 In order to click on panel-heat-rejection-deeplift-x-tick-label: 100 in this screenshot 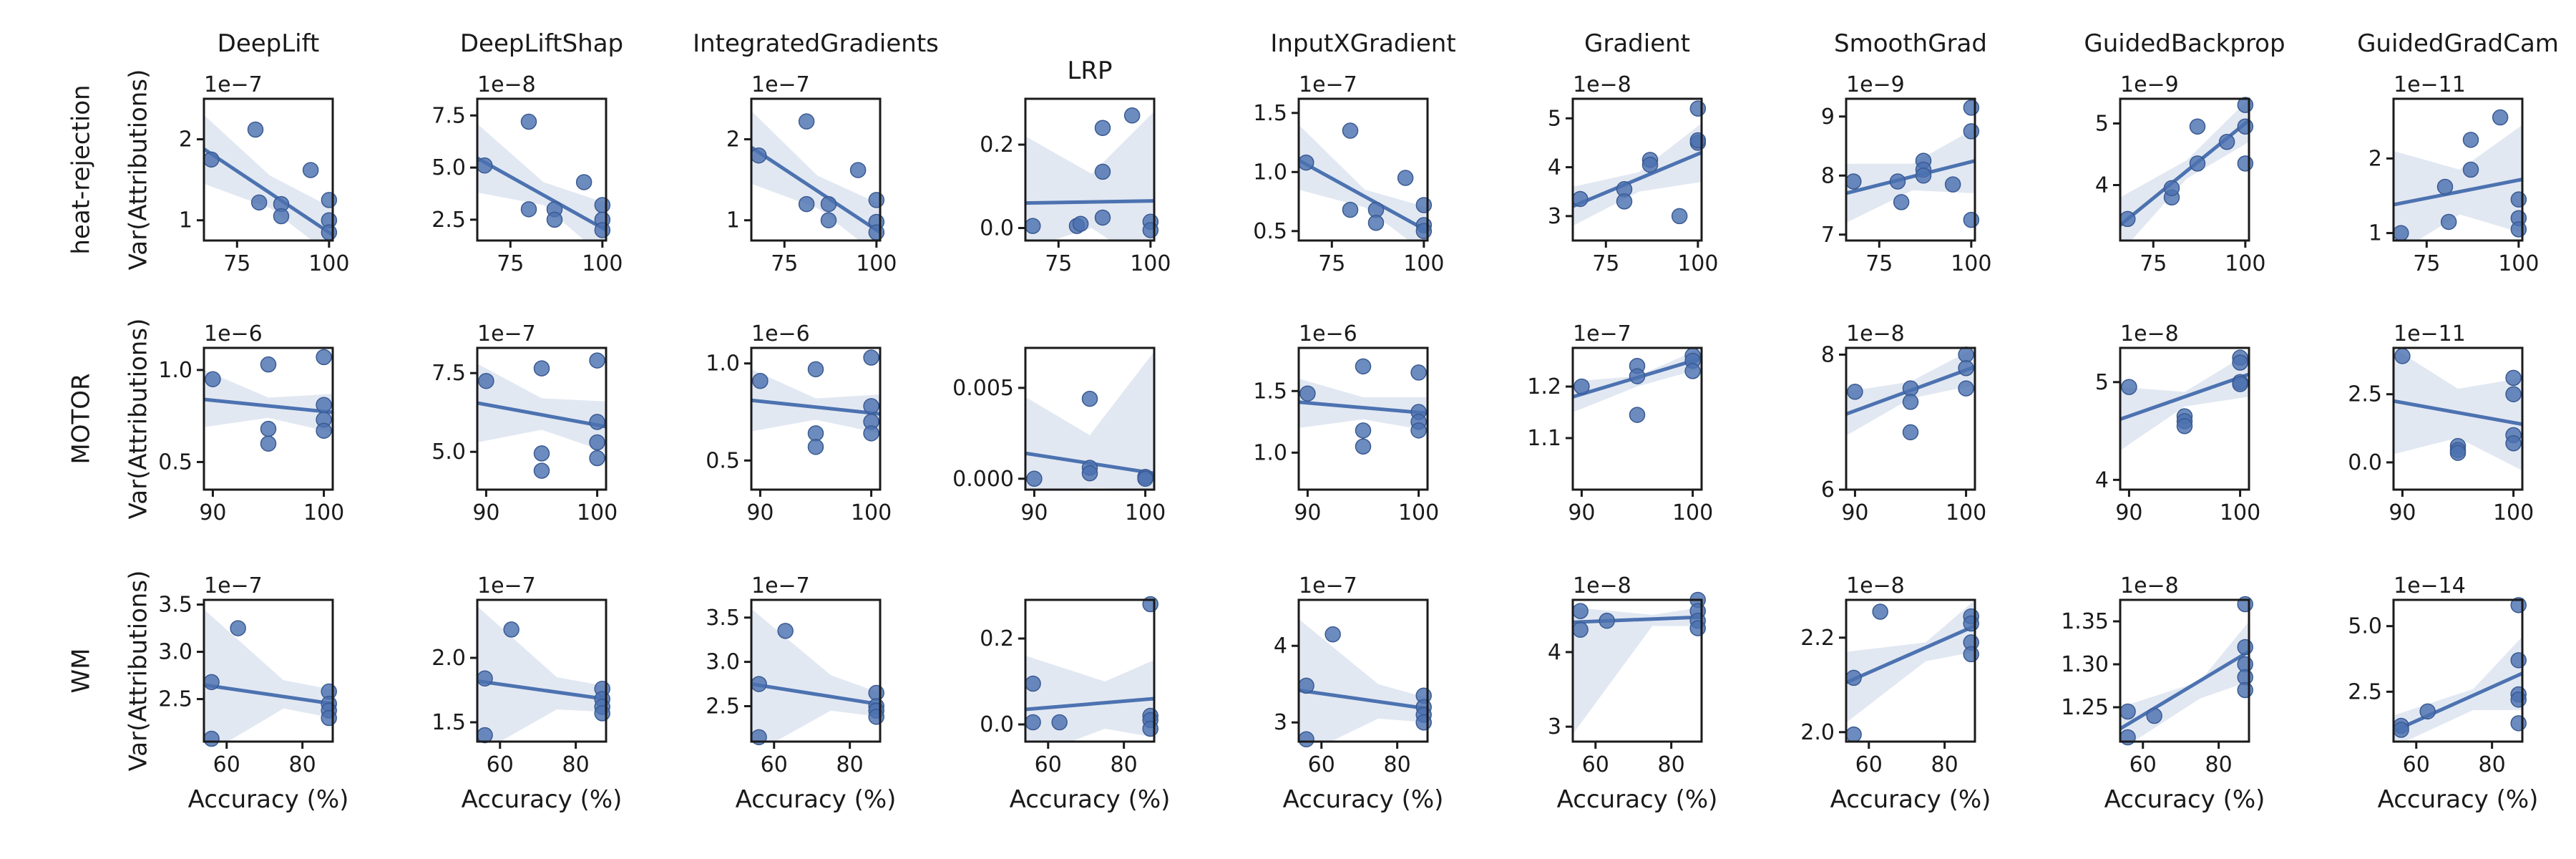, I will do `click(328, 263)`.